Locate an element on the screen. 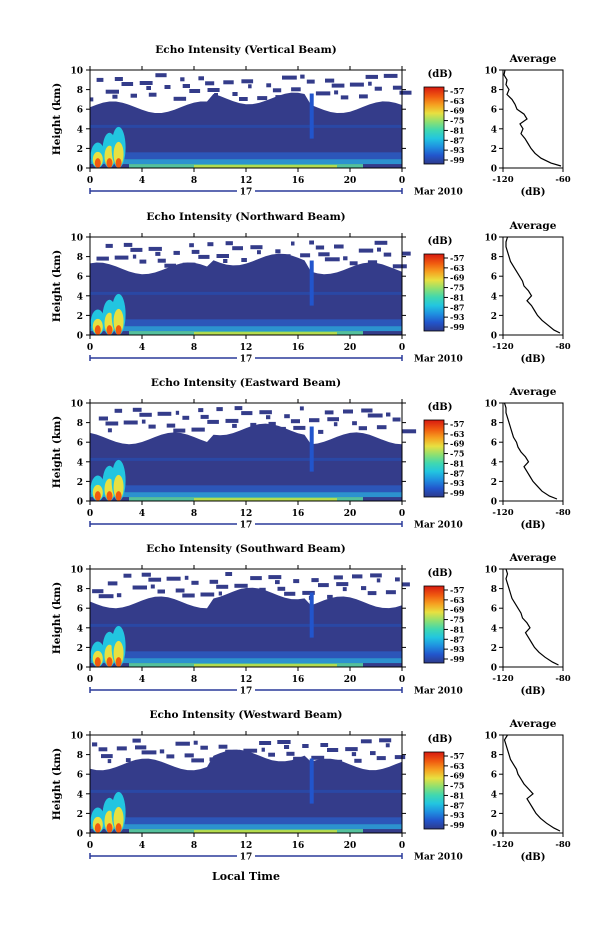  avg-y-tick-label: 10 is located at coordinates (490, 571).